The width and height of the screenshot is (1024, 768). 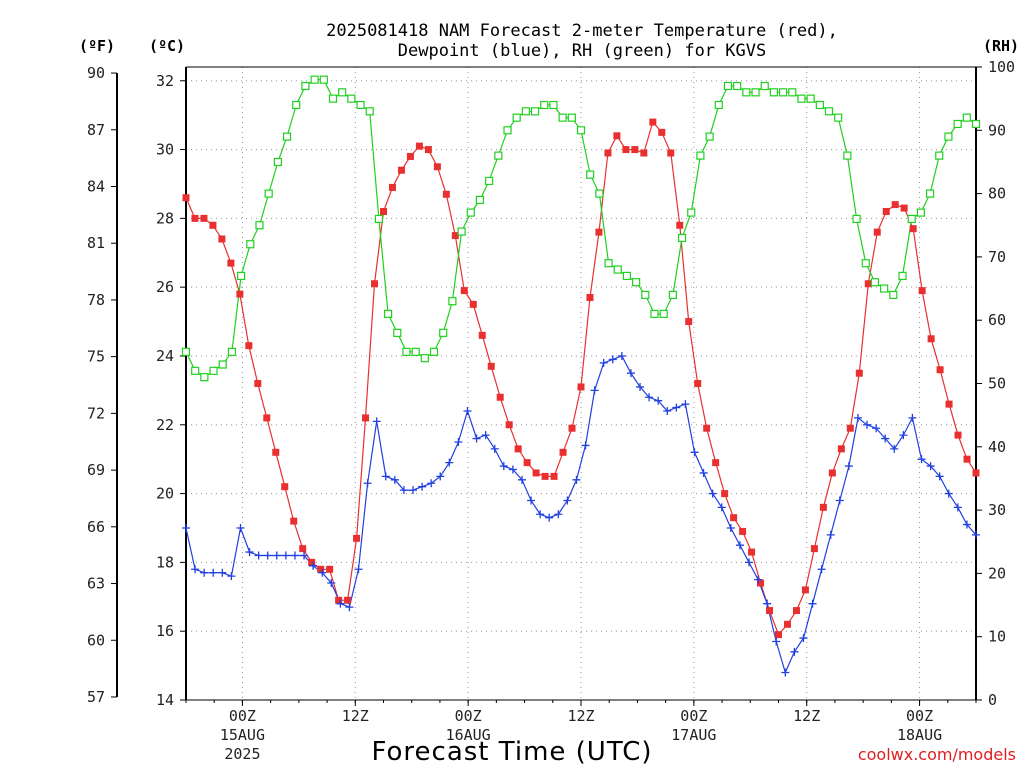 What do you see at coordinates (96, 413) in the screenshot?
I see `fahrenheit-tick-label: 72` at bounding box center [96, 413].